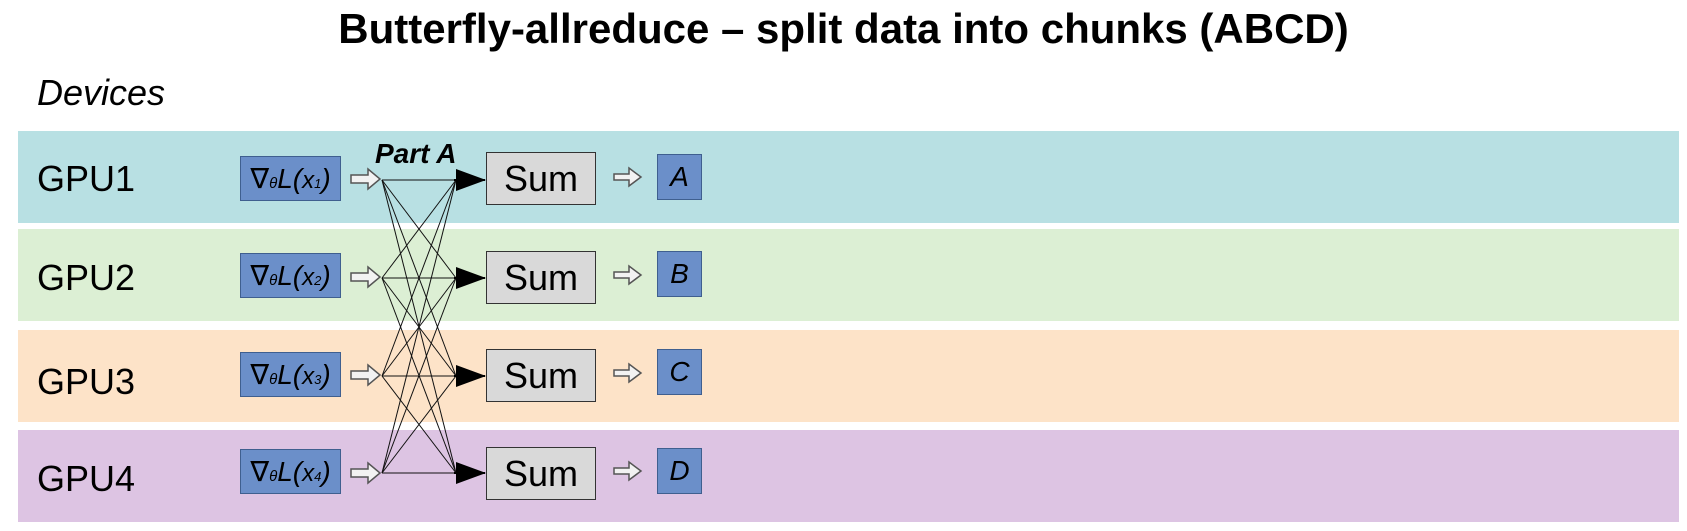 The width and height of the screenshot is (1687, 531). Describe the element at coordinates (318, 280) in the screenshot. I see `input-index: 2` at that location.